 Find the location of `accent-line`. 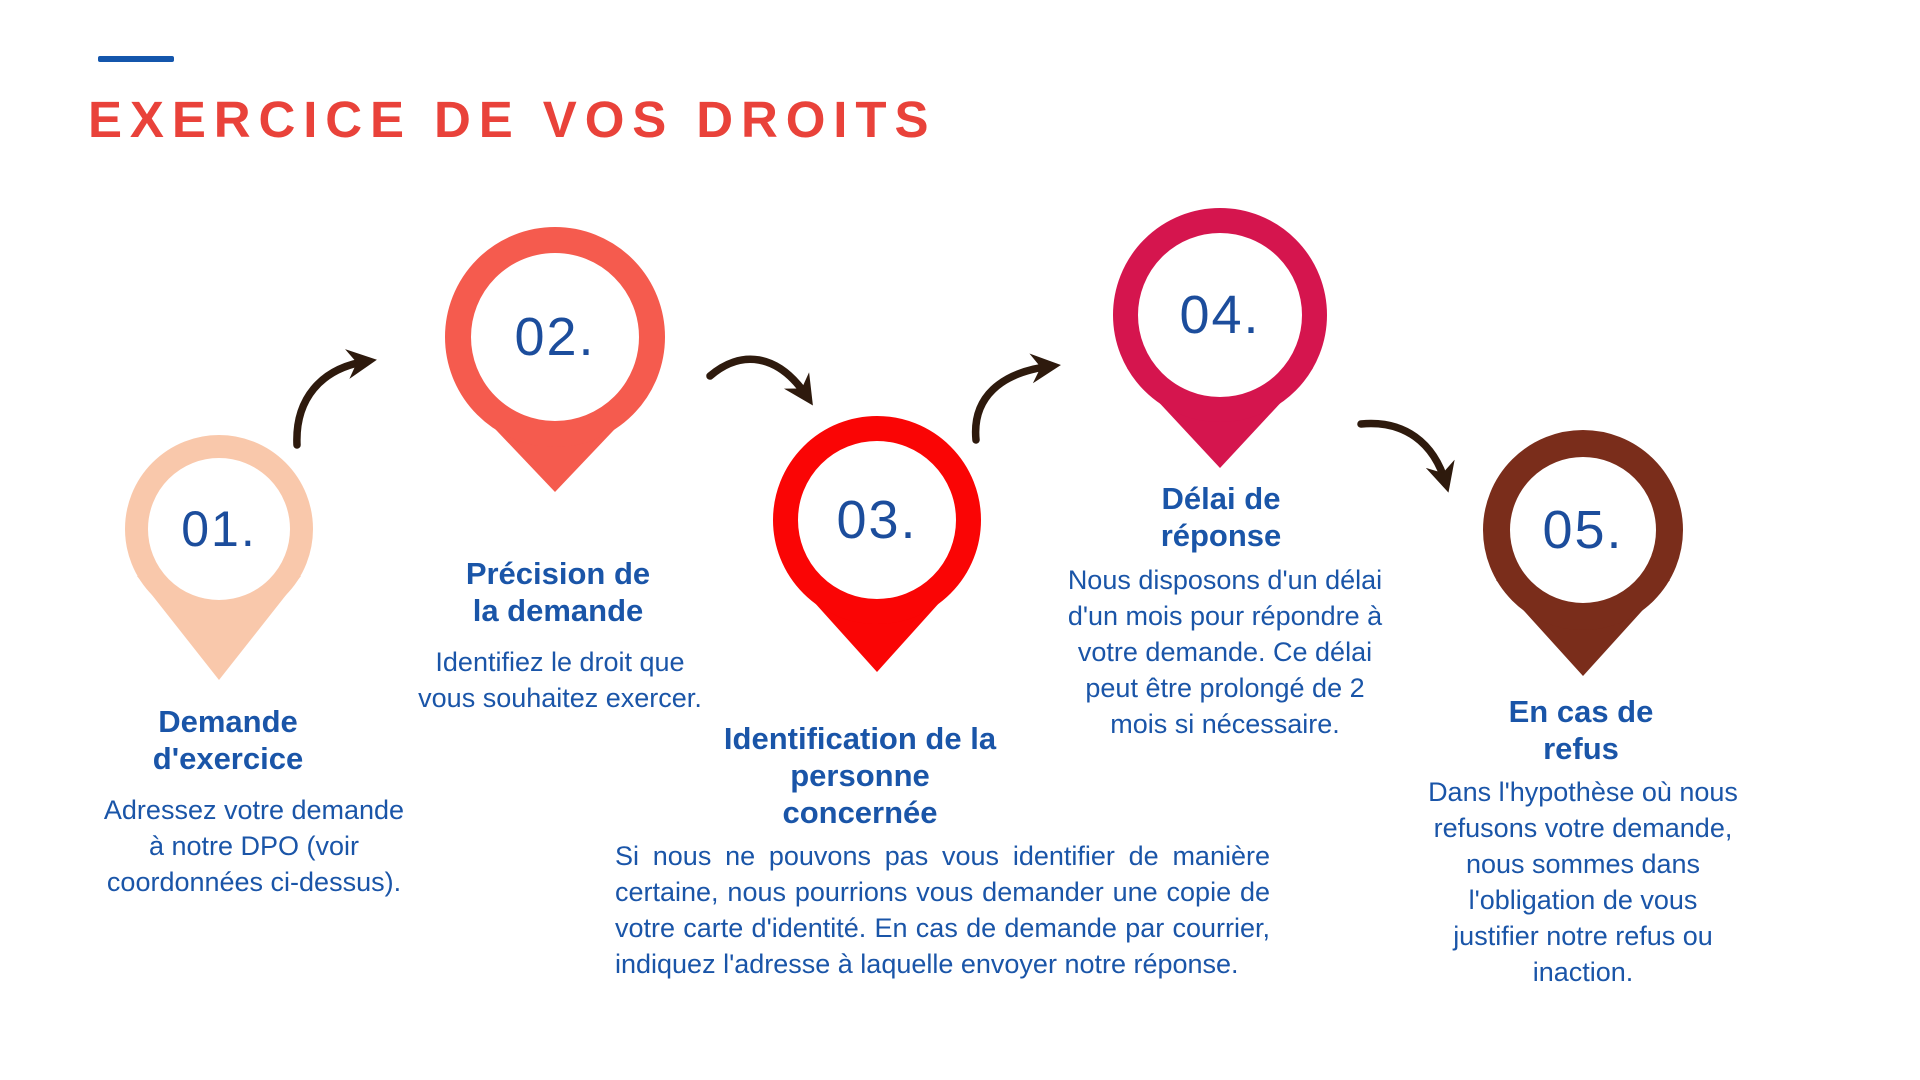

accent-line is located at coordinates (136, 59).